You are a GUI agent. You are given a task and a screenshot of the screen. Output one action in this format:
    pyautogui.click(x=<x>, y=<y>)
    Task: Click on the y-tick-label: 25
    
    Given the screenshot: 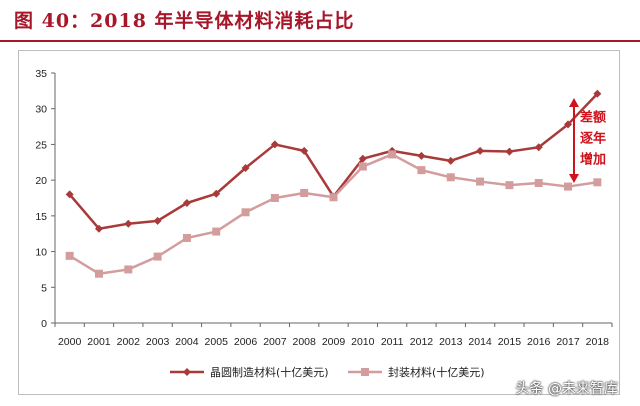 What is the action you would take?
    pyautogui.click(x=41, y=145)
    